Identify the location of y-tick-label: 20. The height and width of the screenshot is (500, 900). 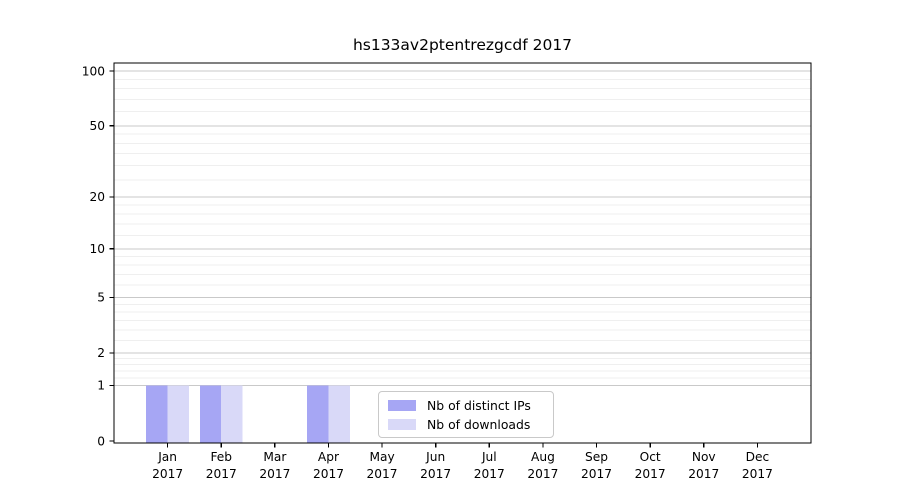
(97, 197).